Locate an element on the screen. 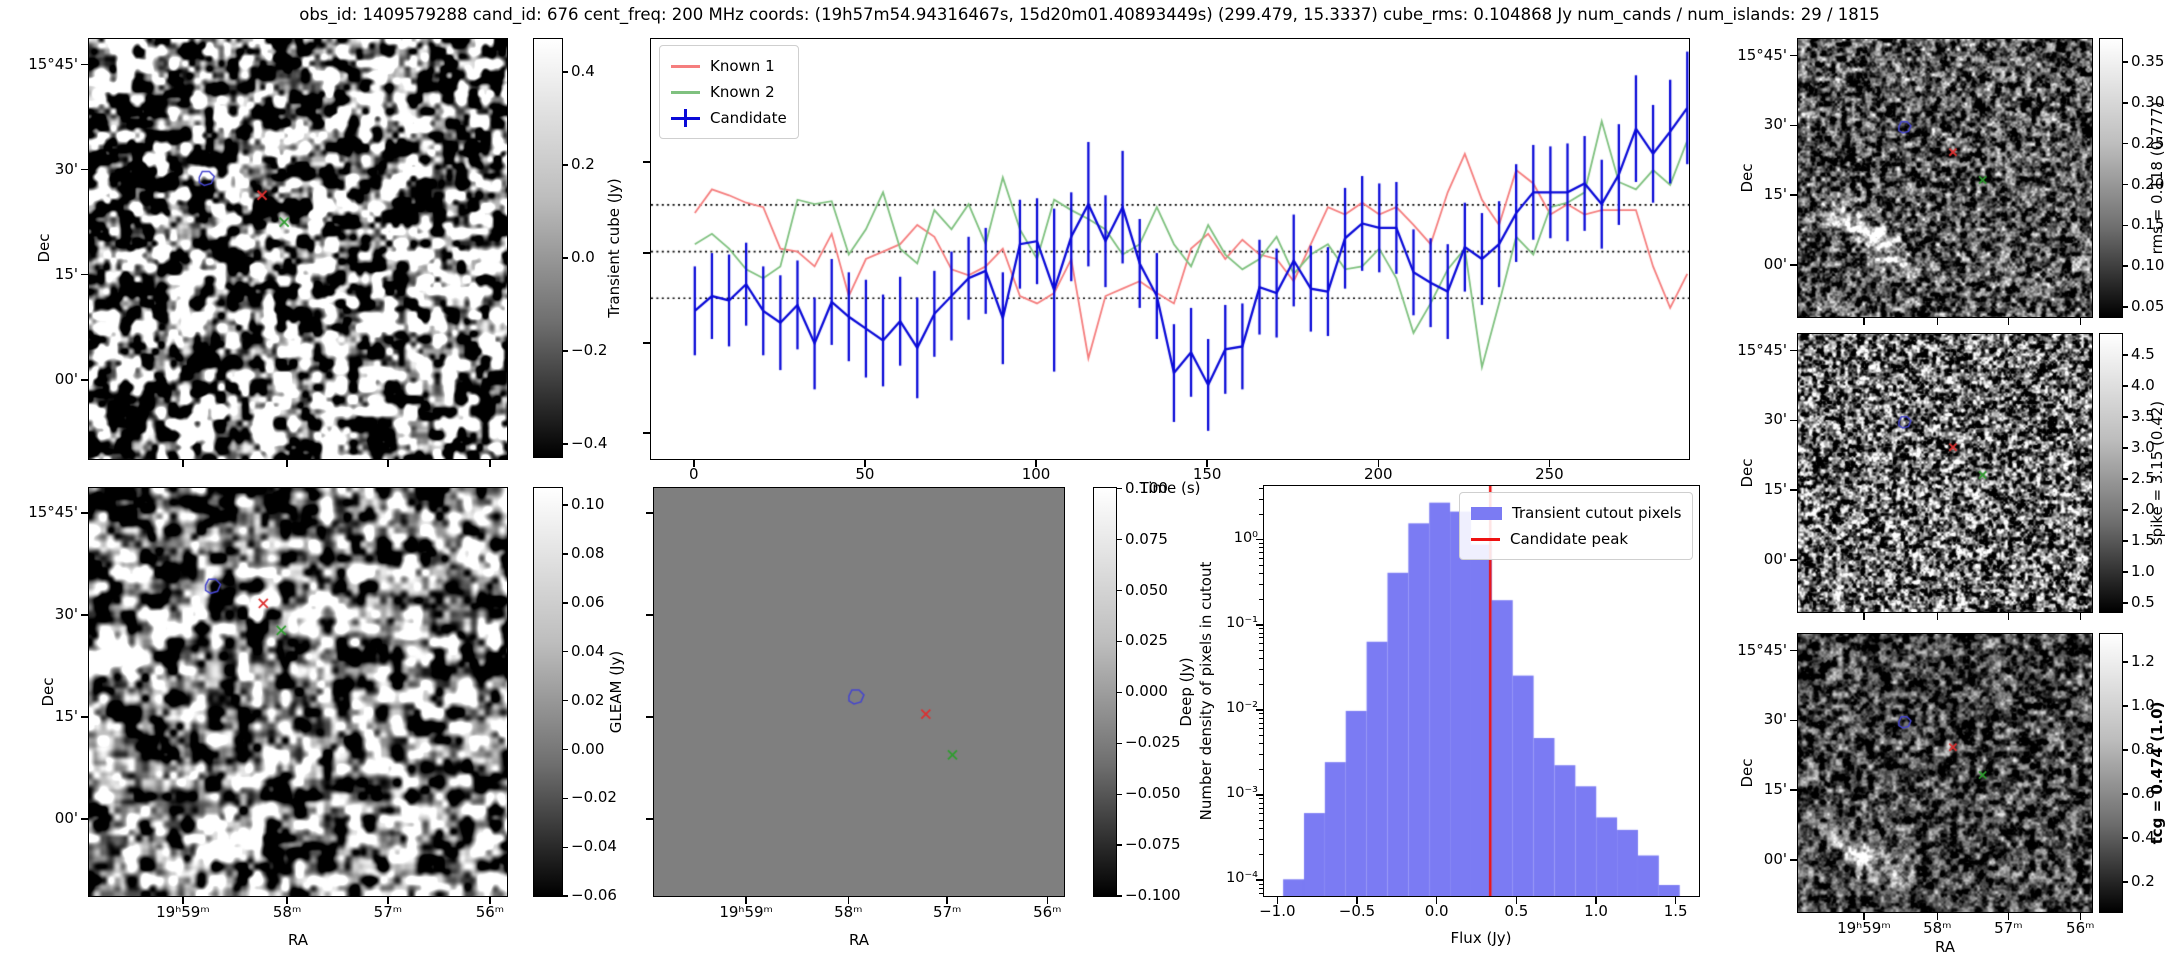 The image size is (2179, 960). tcg-cutout-image is located at coordinates (1945, 773).